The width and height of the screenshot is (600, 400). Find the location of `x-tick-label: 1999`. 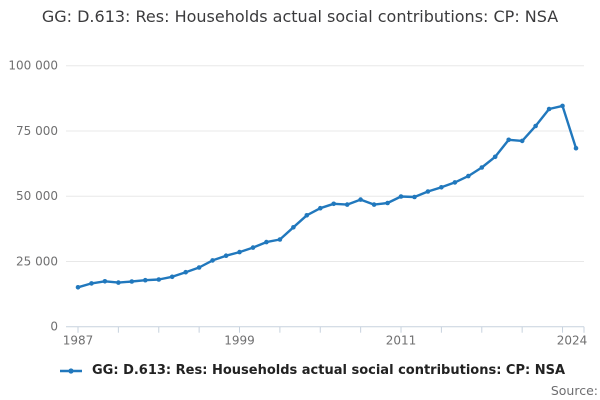

x-tick-label: 1999 is located at coordinates (239, 341).